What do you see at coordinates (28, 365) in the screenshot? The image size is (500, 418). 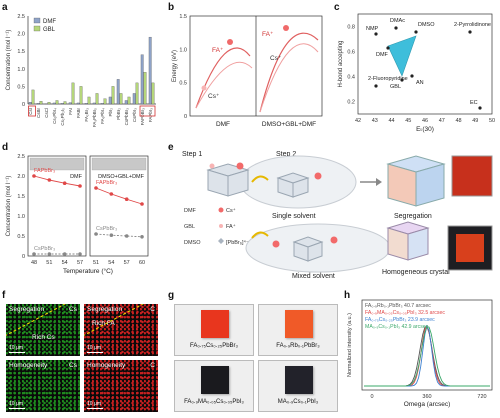 I see `map-title: Homogeneity` at bounding box center [28, 365].